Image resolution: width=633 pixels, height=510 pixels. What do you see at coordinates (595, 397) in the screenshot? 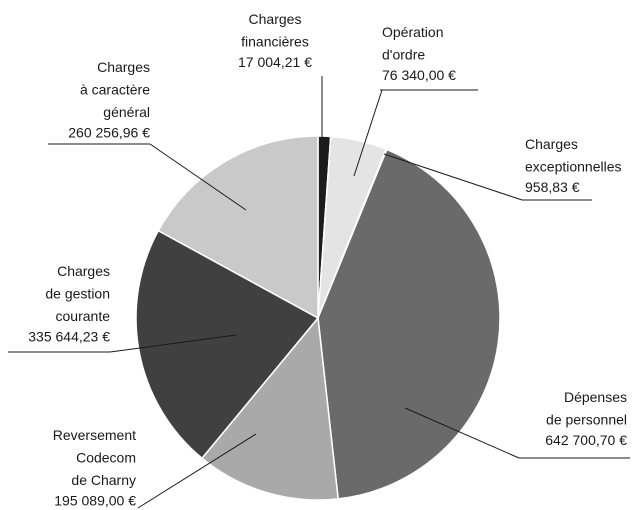
I see `label-line: Dépenses` at bounding box center [595, 397].